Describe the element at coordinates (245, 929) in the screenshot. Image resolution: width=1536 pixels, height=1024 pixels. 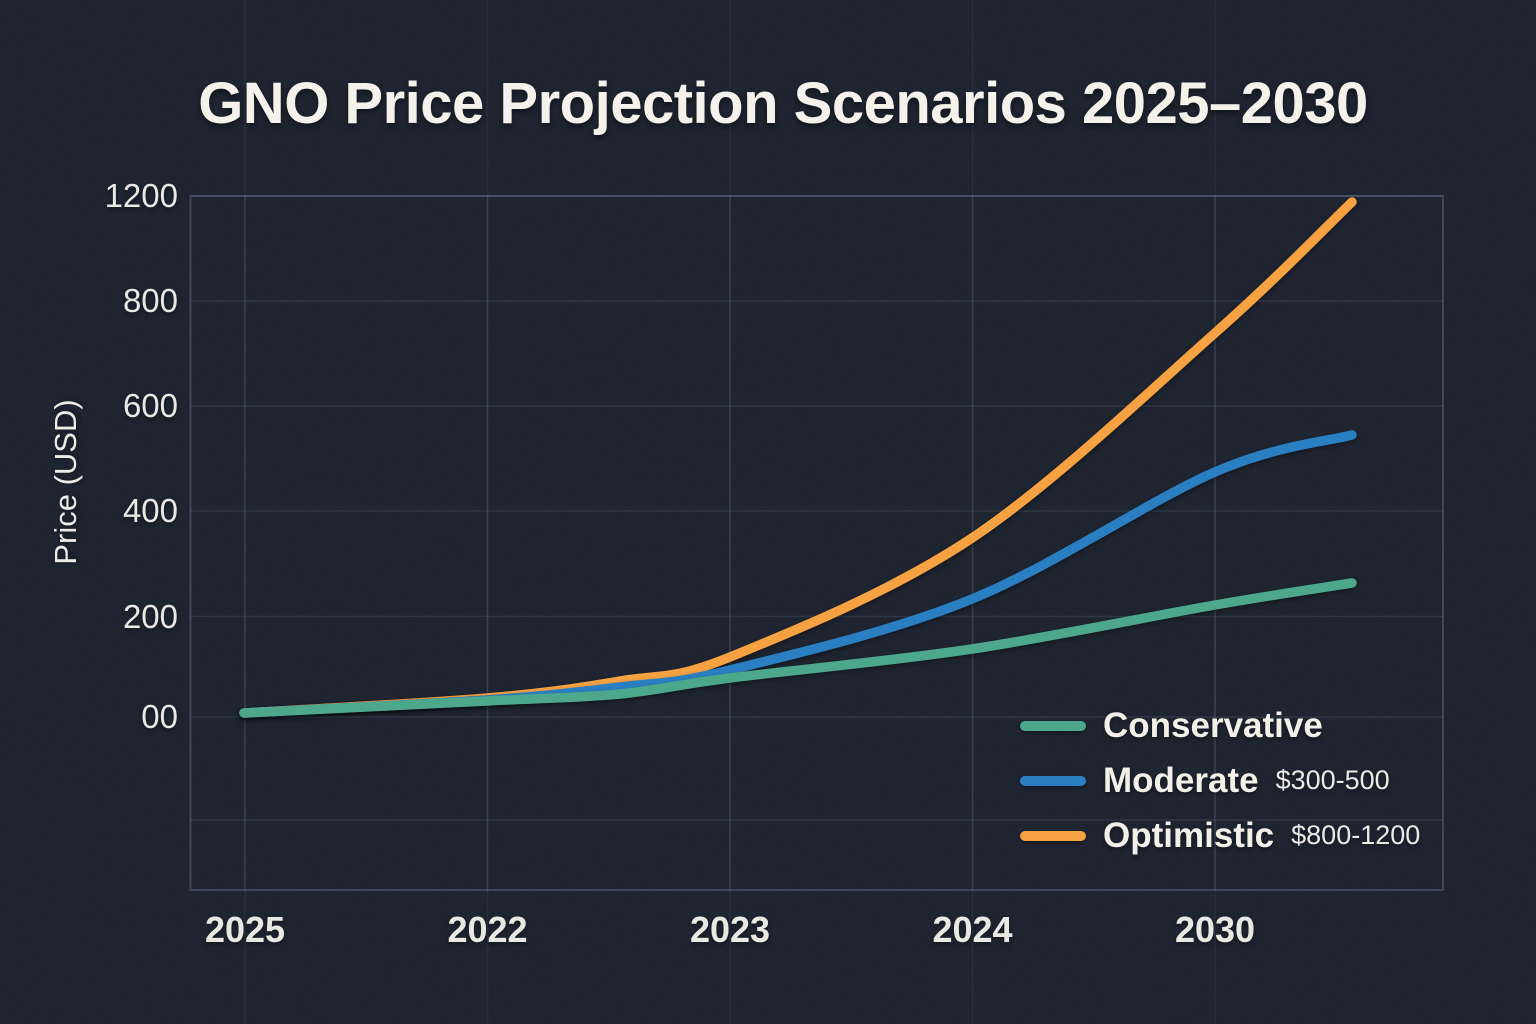
I see `x-tick-label: 2025` at that location.